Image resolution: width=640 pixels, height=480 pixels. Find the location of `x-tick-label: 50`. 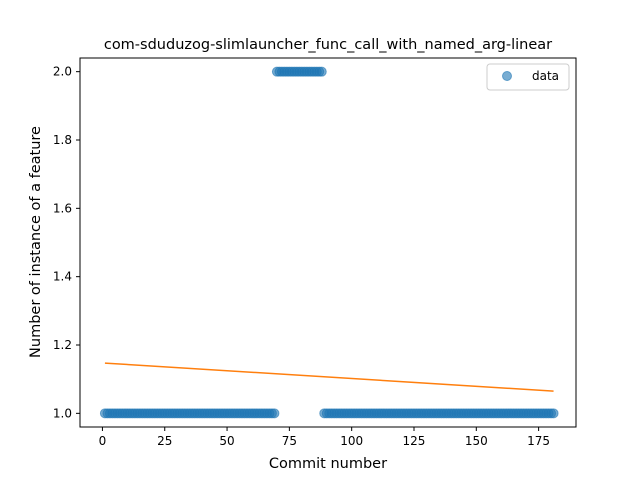

x-tick-label: 50 is located at coordinates (226, 441).